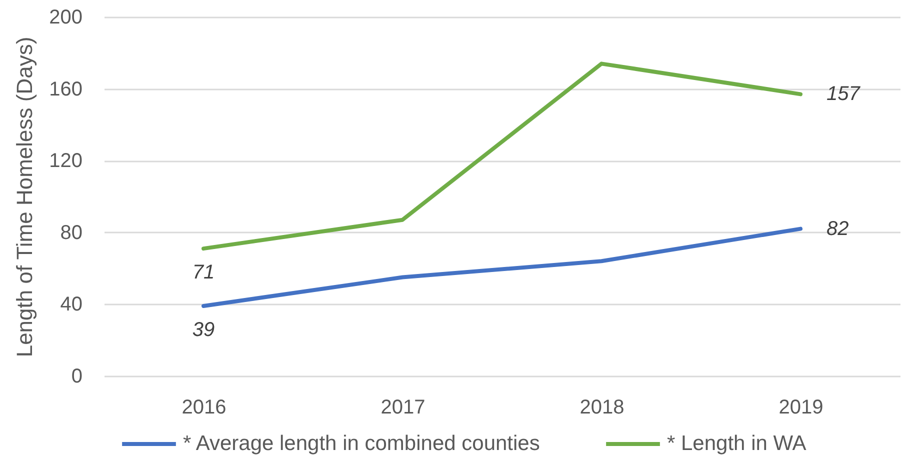 Image resolution: width=904 pixels, height=462 pixels. I want to click on y-tick-label: 120, so click(65, 161).